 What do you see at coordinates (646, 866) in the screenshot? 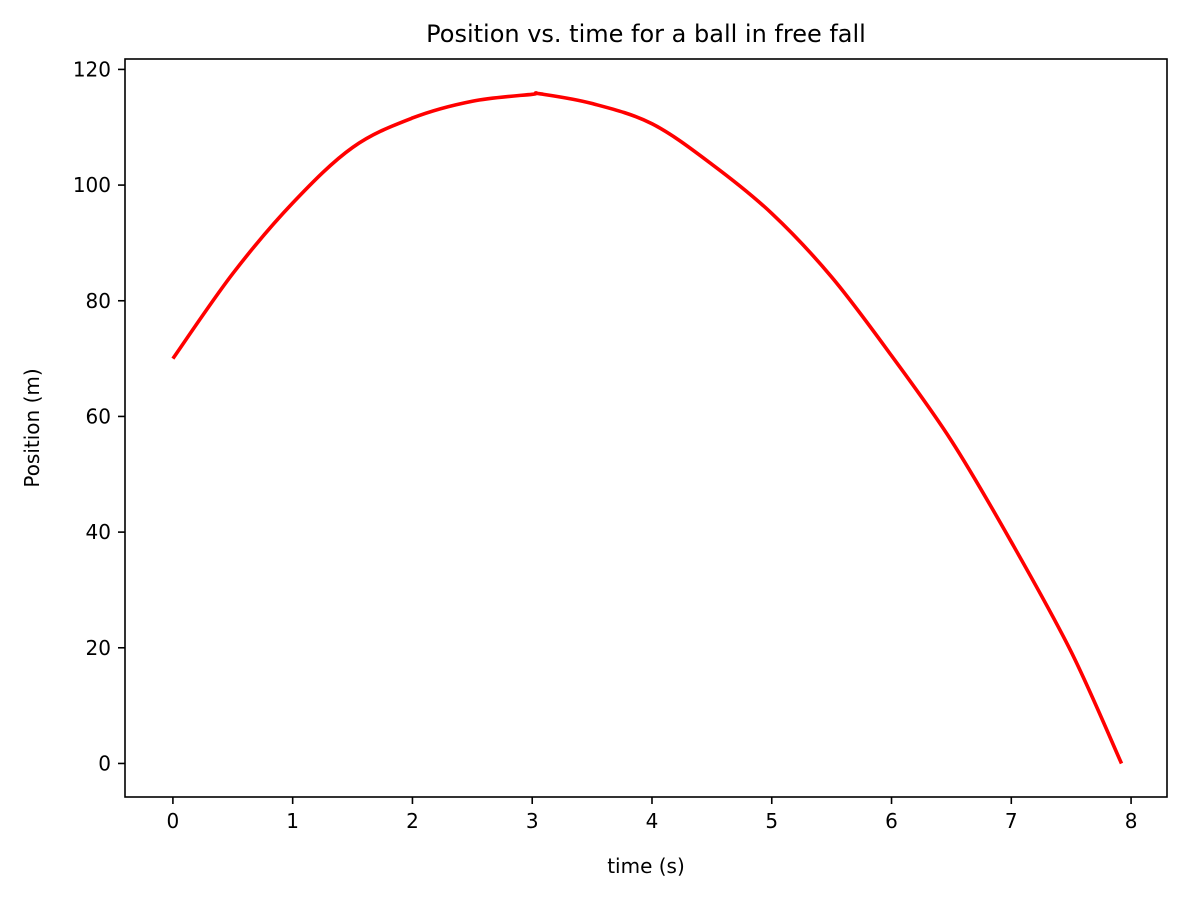
I see `x-axis-label: time (s)` at bounding box center [646, 866].